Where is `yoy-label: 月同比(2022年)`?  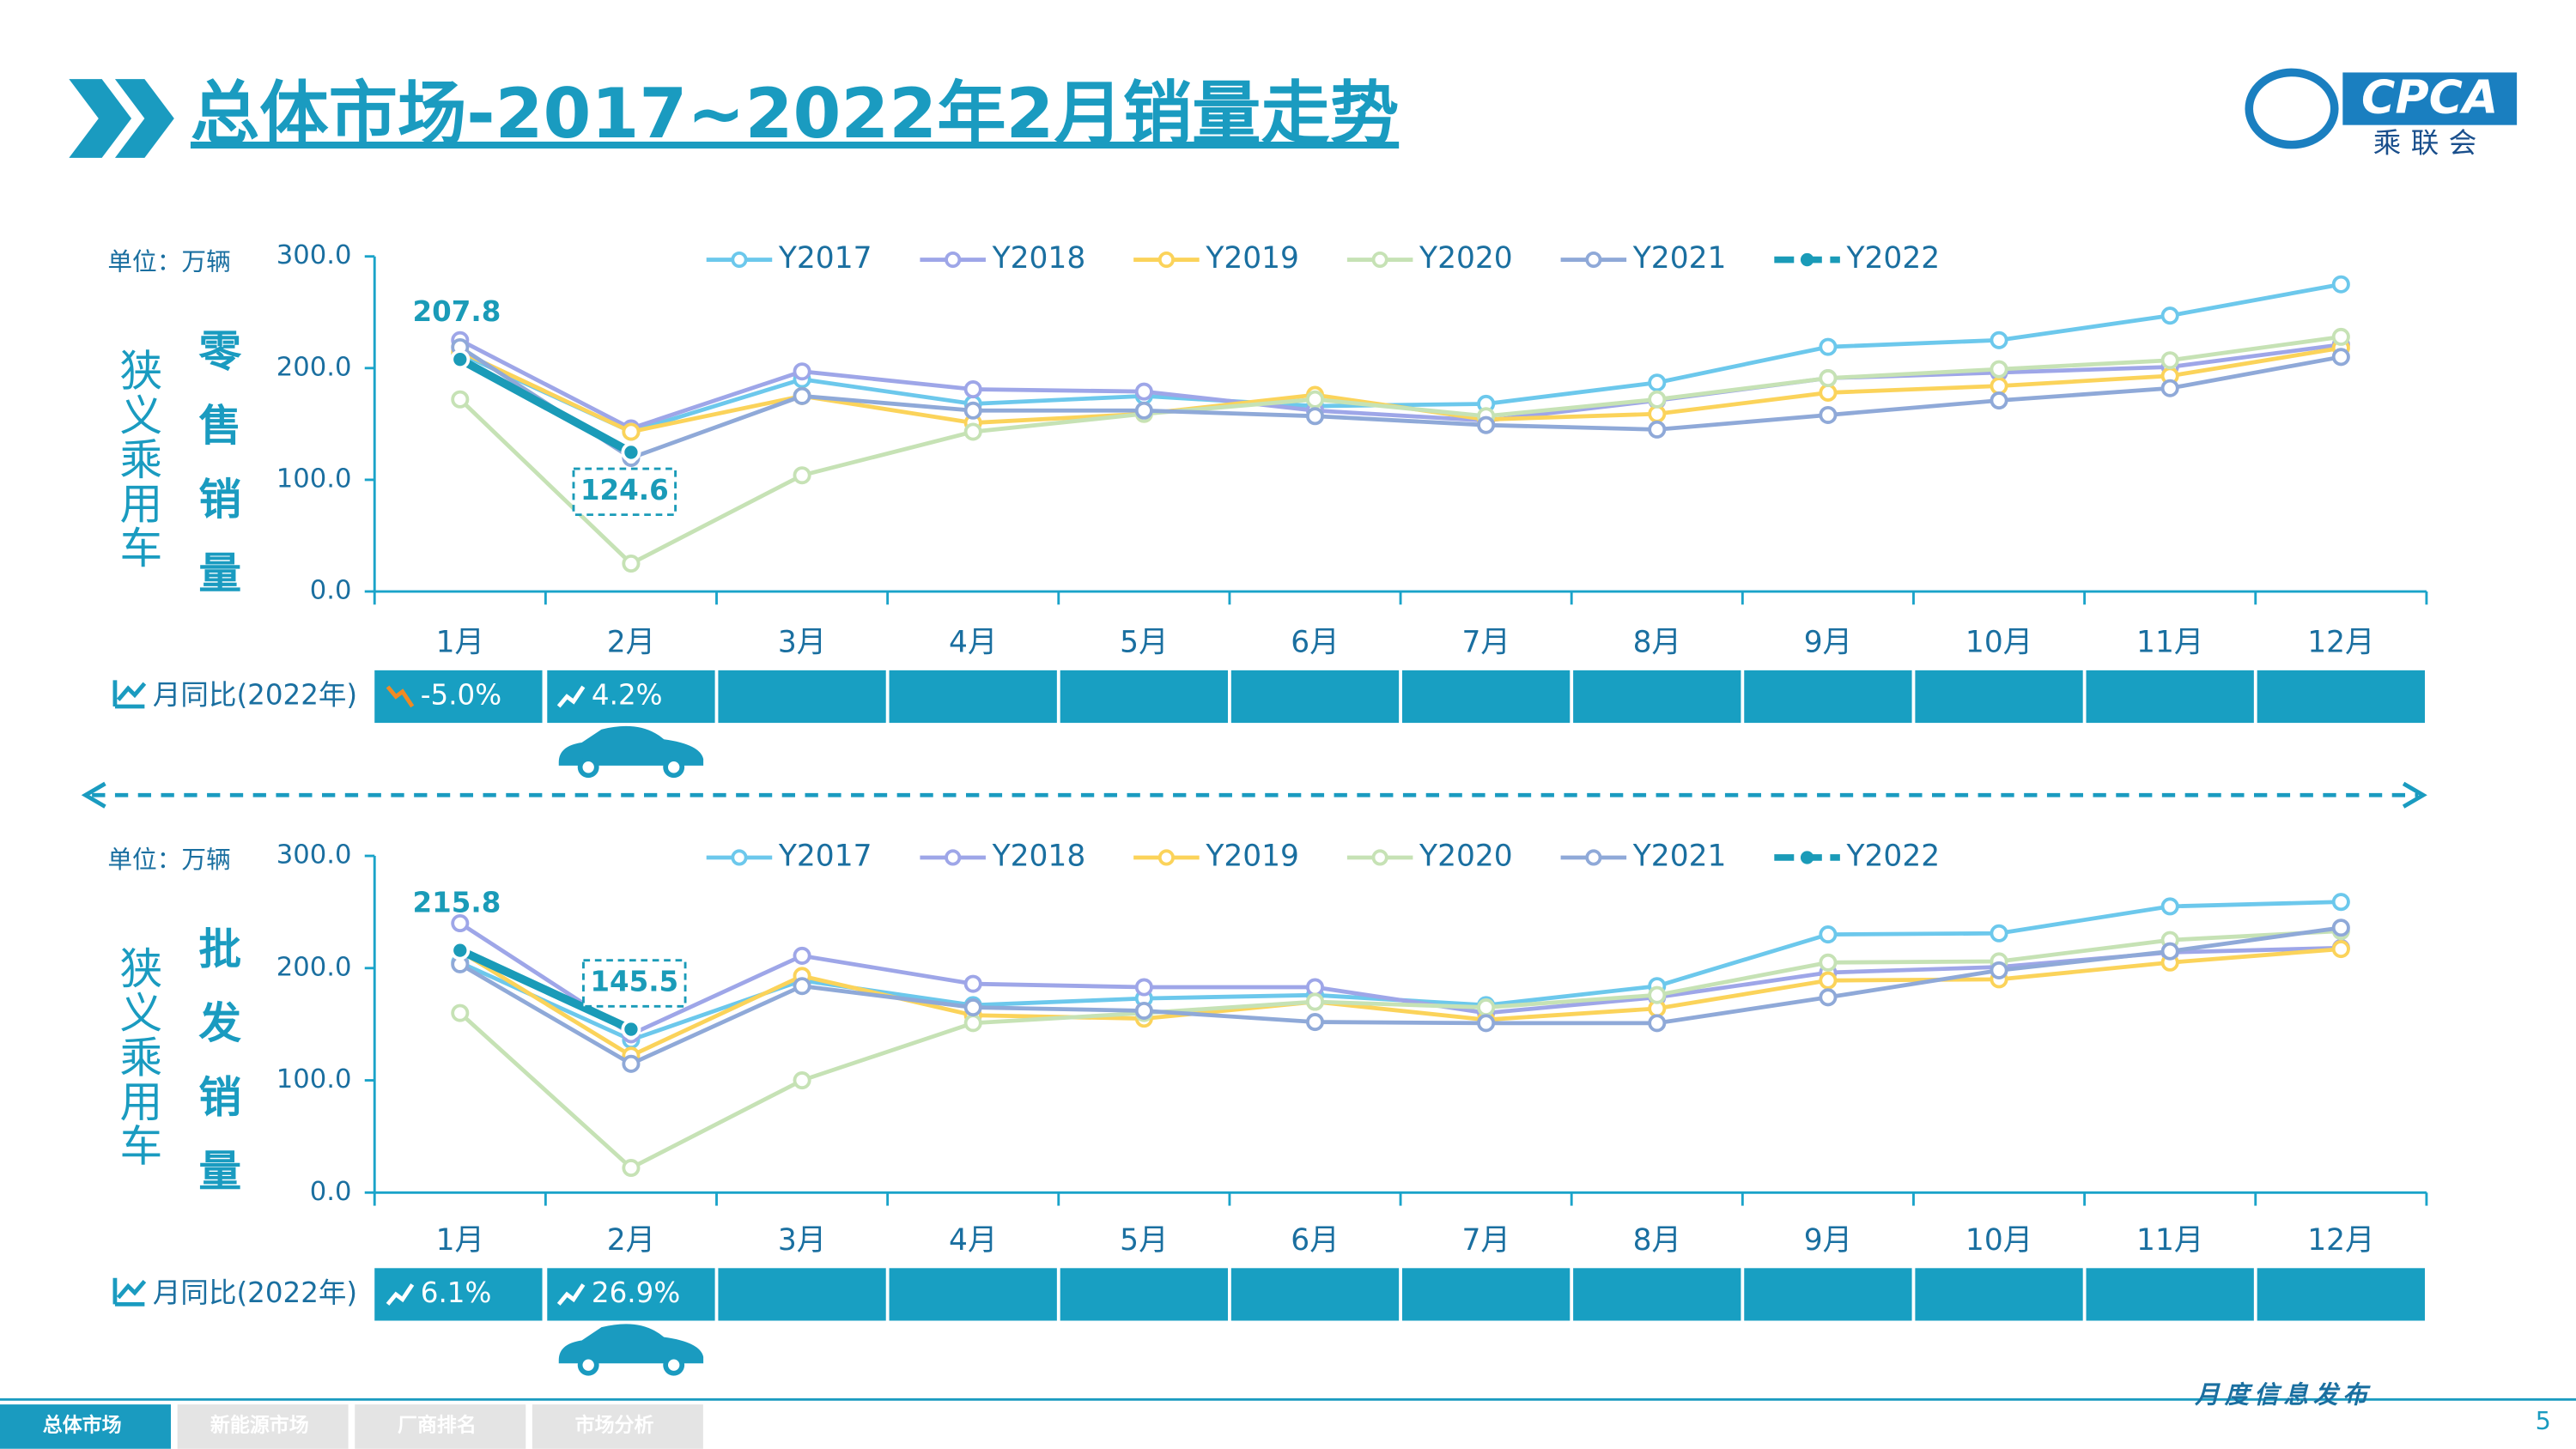 yoy-label: 月同比(2022年) is located at coordinates (255, 1292).